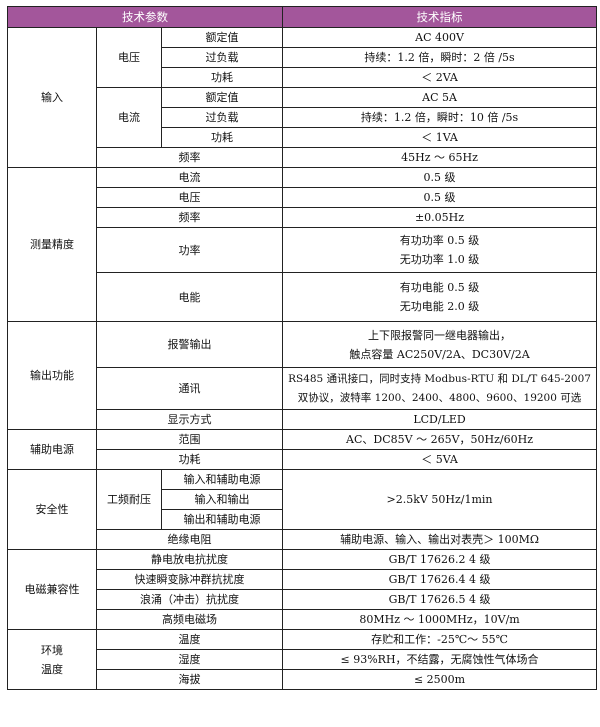 The height and width of the screenshot is (727, 600). Describe the element at coordinates (440, 137) in the screenshot. I see `value-cell: ＜ 1VA` at that location.